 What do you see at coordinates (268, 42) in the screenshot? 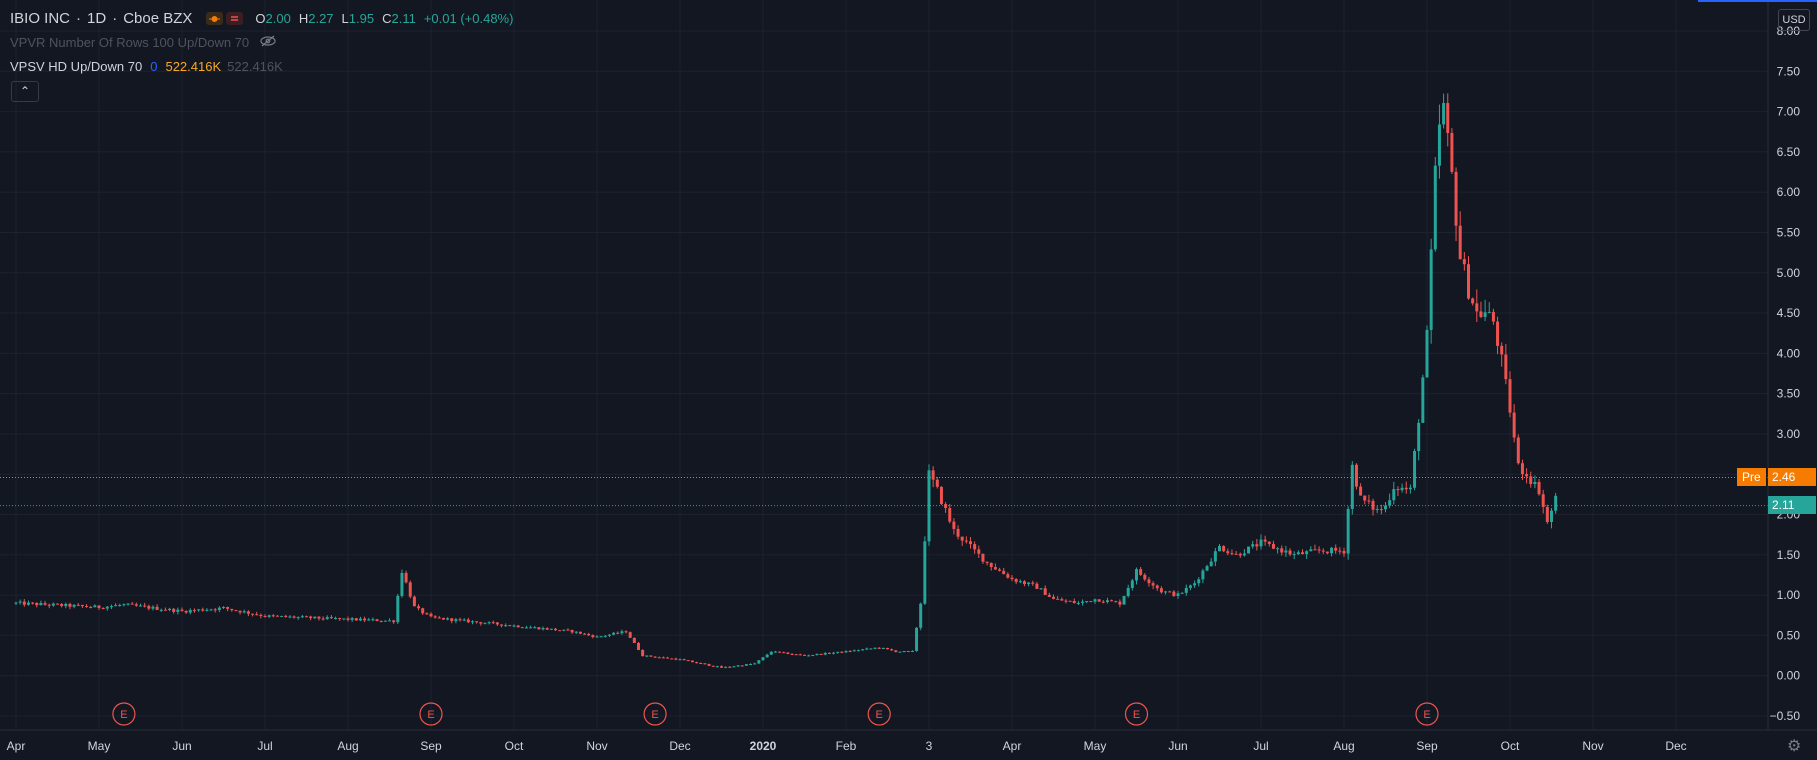
I see `hidden-eye-icon` at bounding box center [268, 42].